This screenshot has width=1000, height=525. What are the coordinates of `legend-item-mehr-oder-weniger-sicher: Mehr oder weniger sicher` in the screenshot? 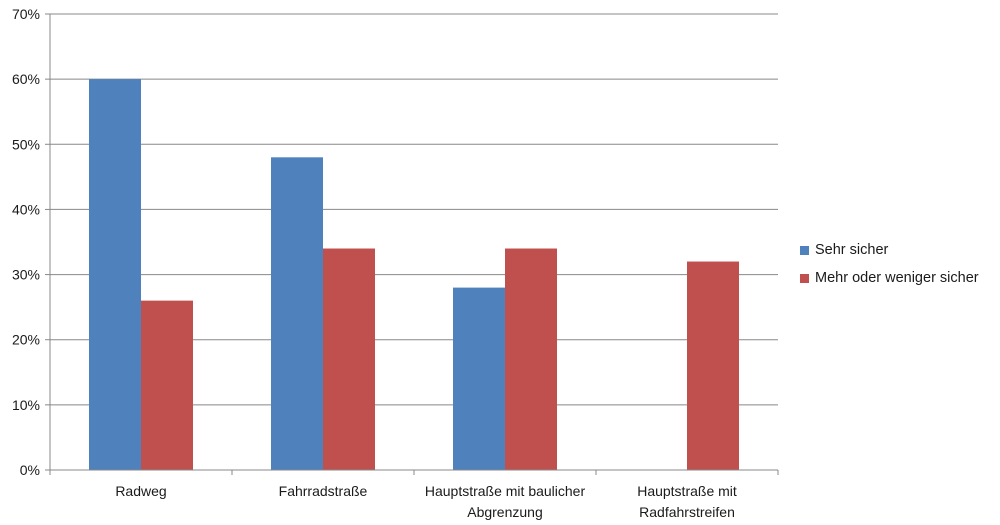 It's located at (889, 278).